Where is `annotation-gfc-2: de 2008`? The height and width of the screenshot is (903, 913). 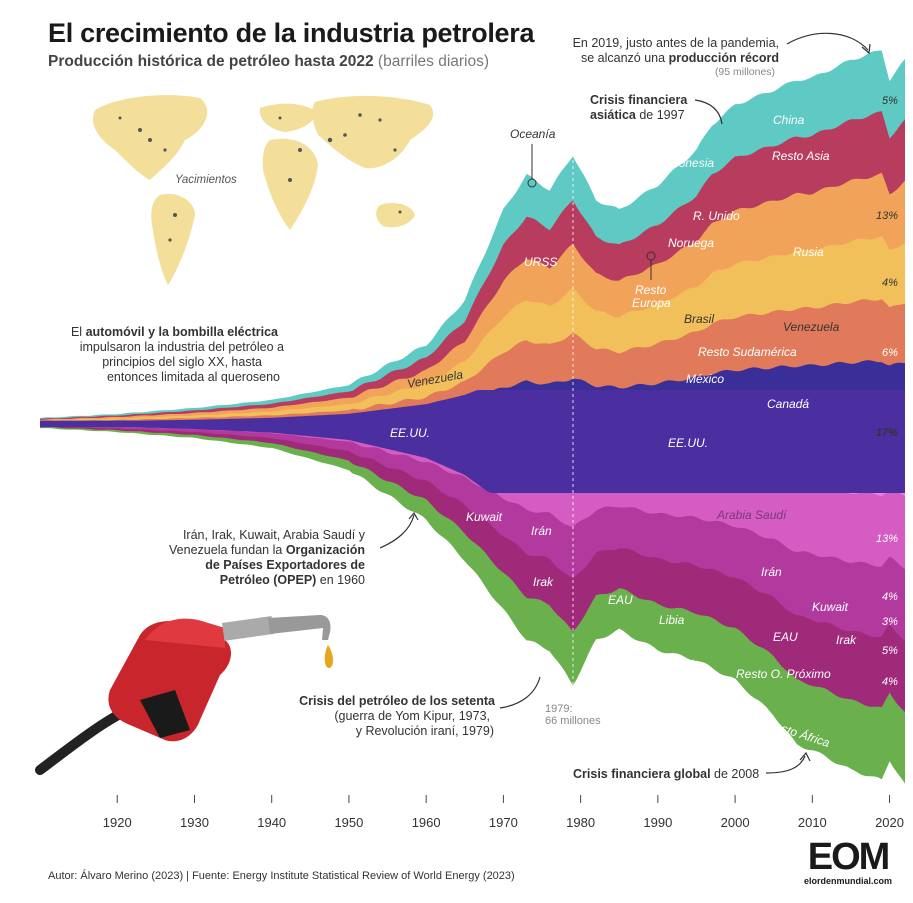
annotation-gfc-2: de 2008 is located at coordinates (735, 774).